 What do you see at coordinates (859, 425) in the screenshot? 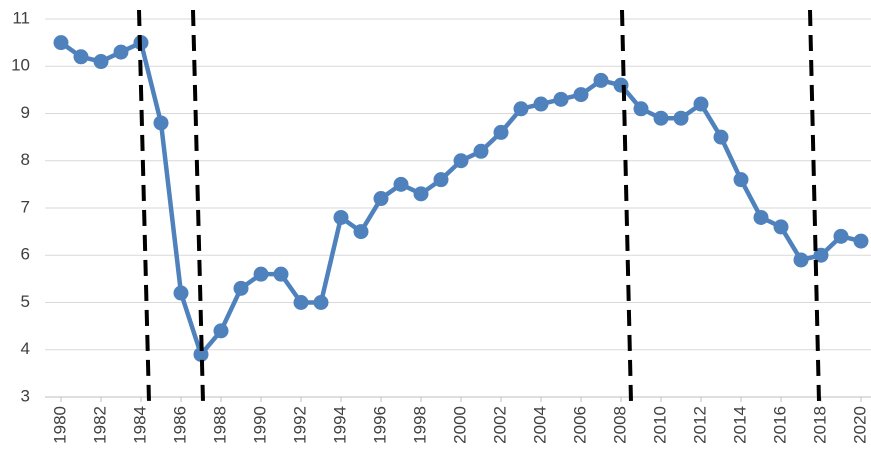
I see `x-tick-label: 2020` at bounding box center [859, 425].